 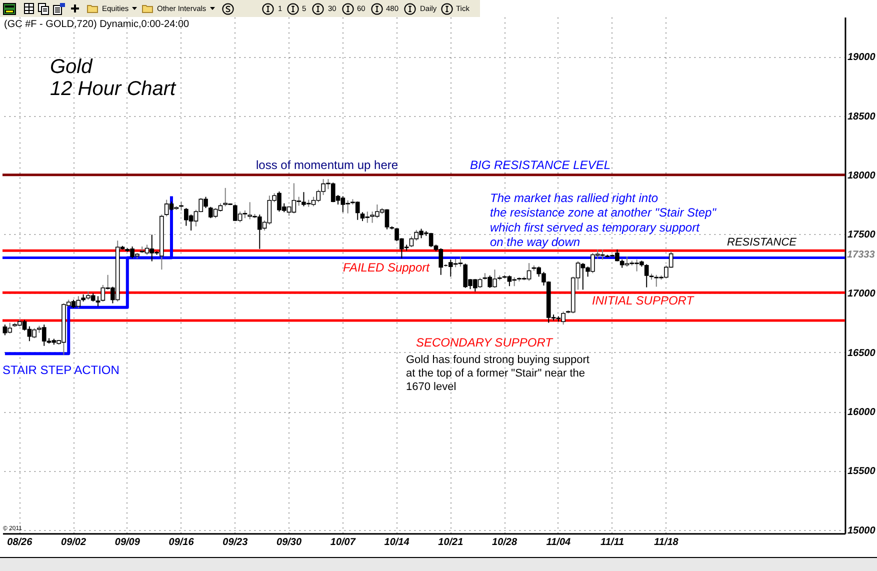 What do you see at coordinates (127, 542) in the screenshot?
I see `x-tick-label: 09/09` at bounding box center [127, 542].